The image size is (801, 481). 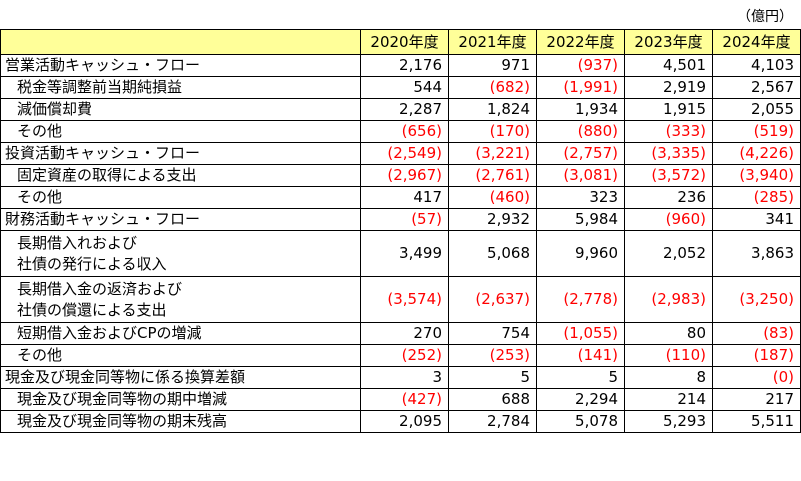 I want to click on unit-label: （億円）, so click(x=765, y=17).